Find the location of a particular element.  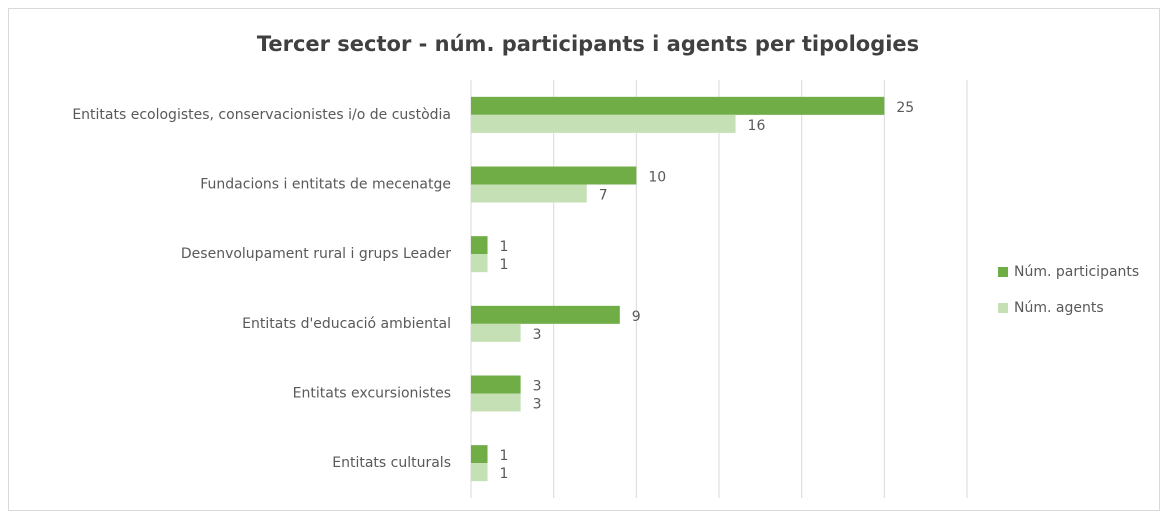

data-label: 10 is located at coordinates (657, 178).